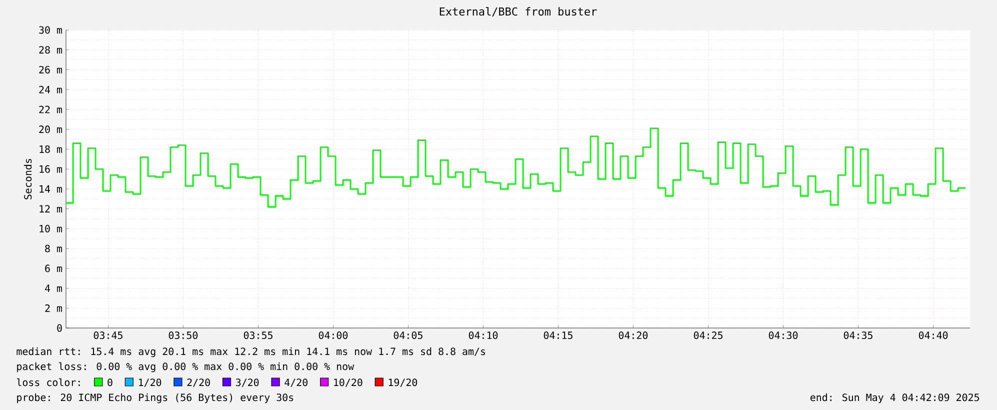 The height and width of the screenshot is (410, 997). What do you see at coordinates (403, 382) in the screenshot?
I see `legend-label: 19/20` at bounding box center [403, 382].